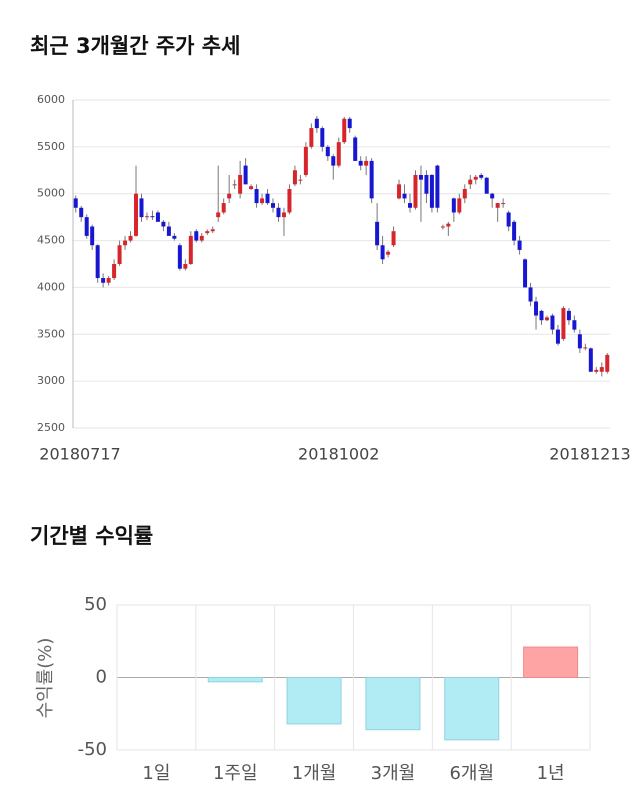 The image size is (640, 810). I want to click on y-tick-label: 2500, so click(51, 427).